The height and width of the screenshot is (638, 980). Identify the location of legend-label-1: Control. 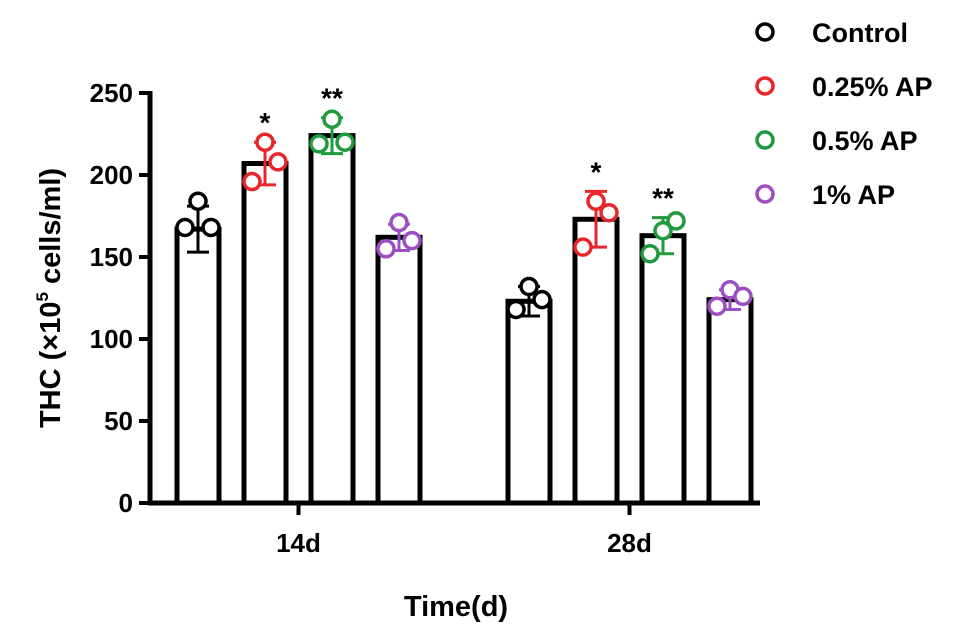
(860, 33).